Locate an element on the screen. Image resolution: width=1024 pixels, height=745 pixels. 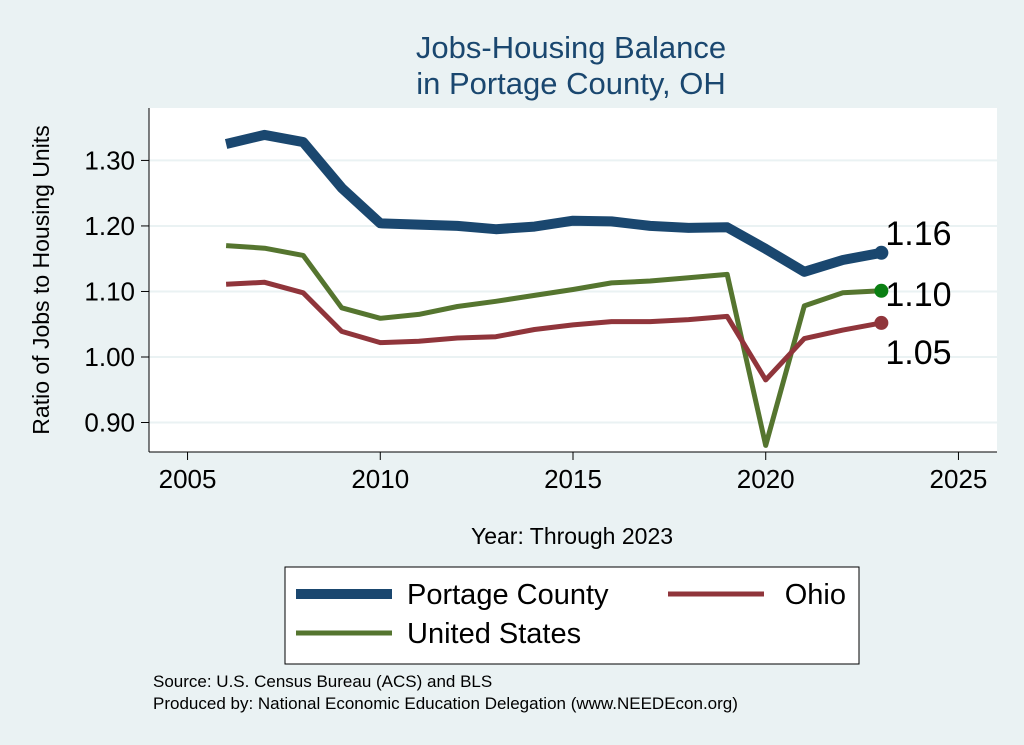
x-tick-label: 2020 is located at coordinates (766, 479).